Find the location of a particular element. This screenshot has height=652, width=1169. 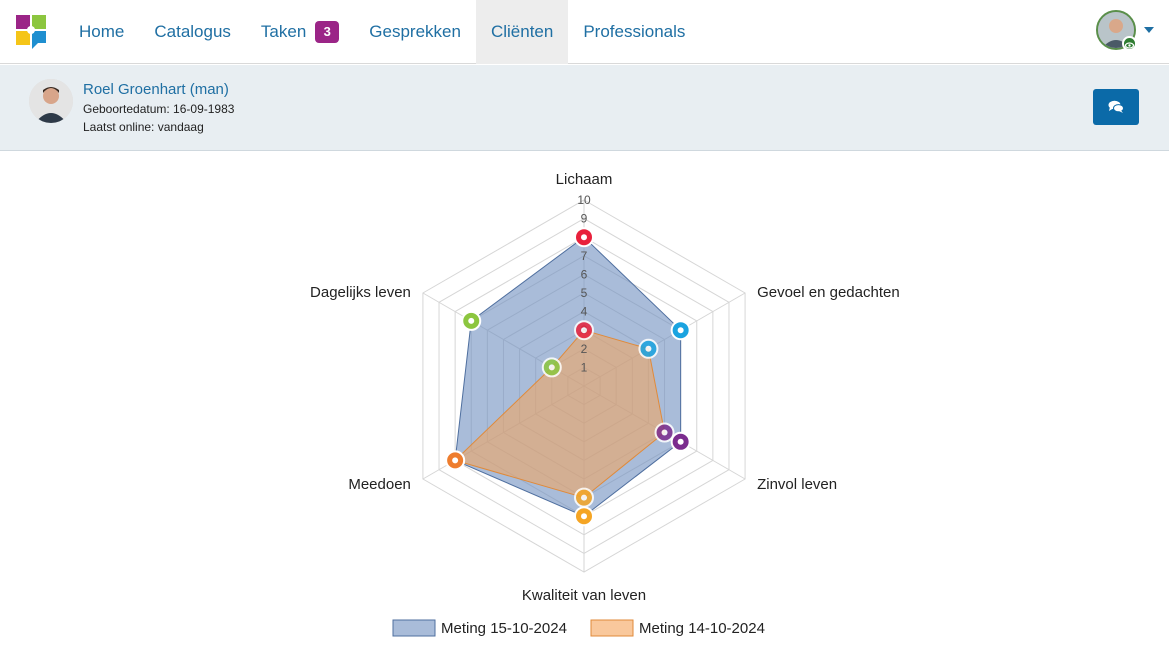

tick-label: 2 is located at coordinates (584, 349).